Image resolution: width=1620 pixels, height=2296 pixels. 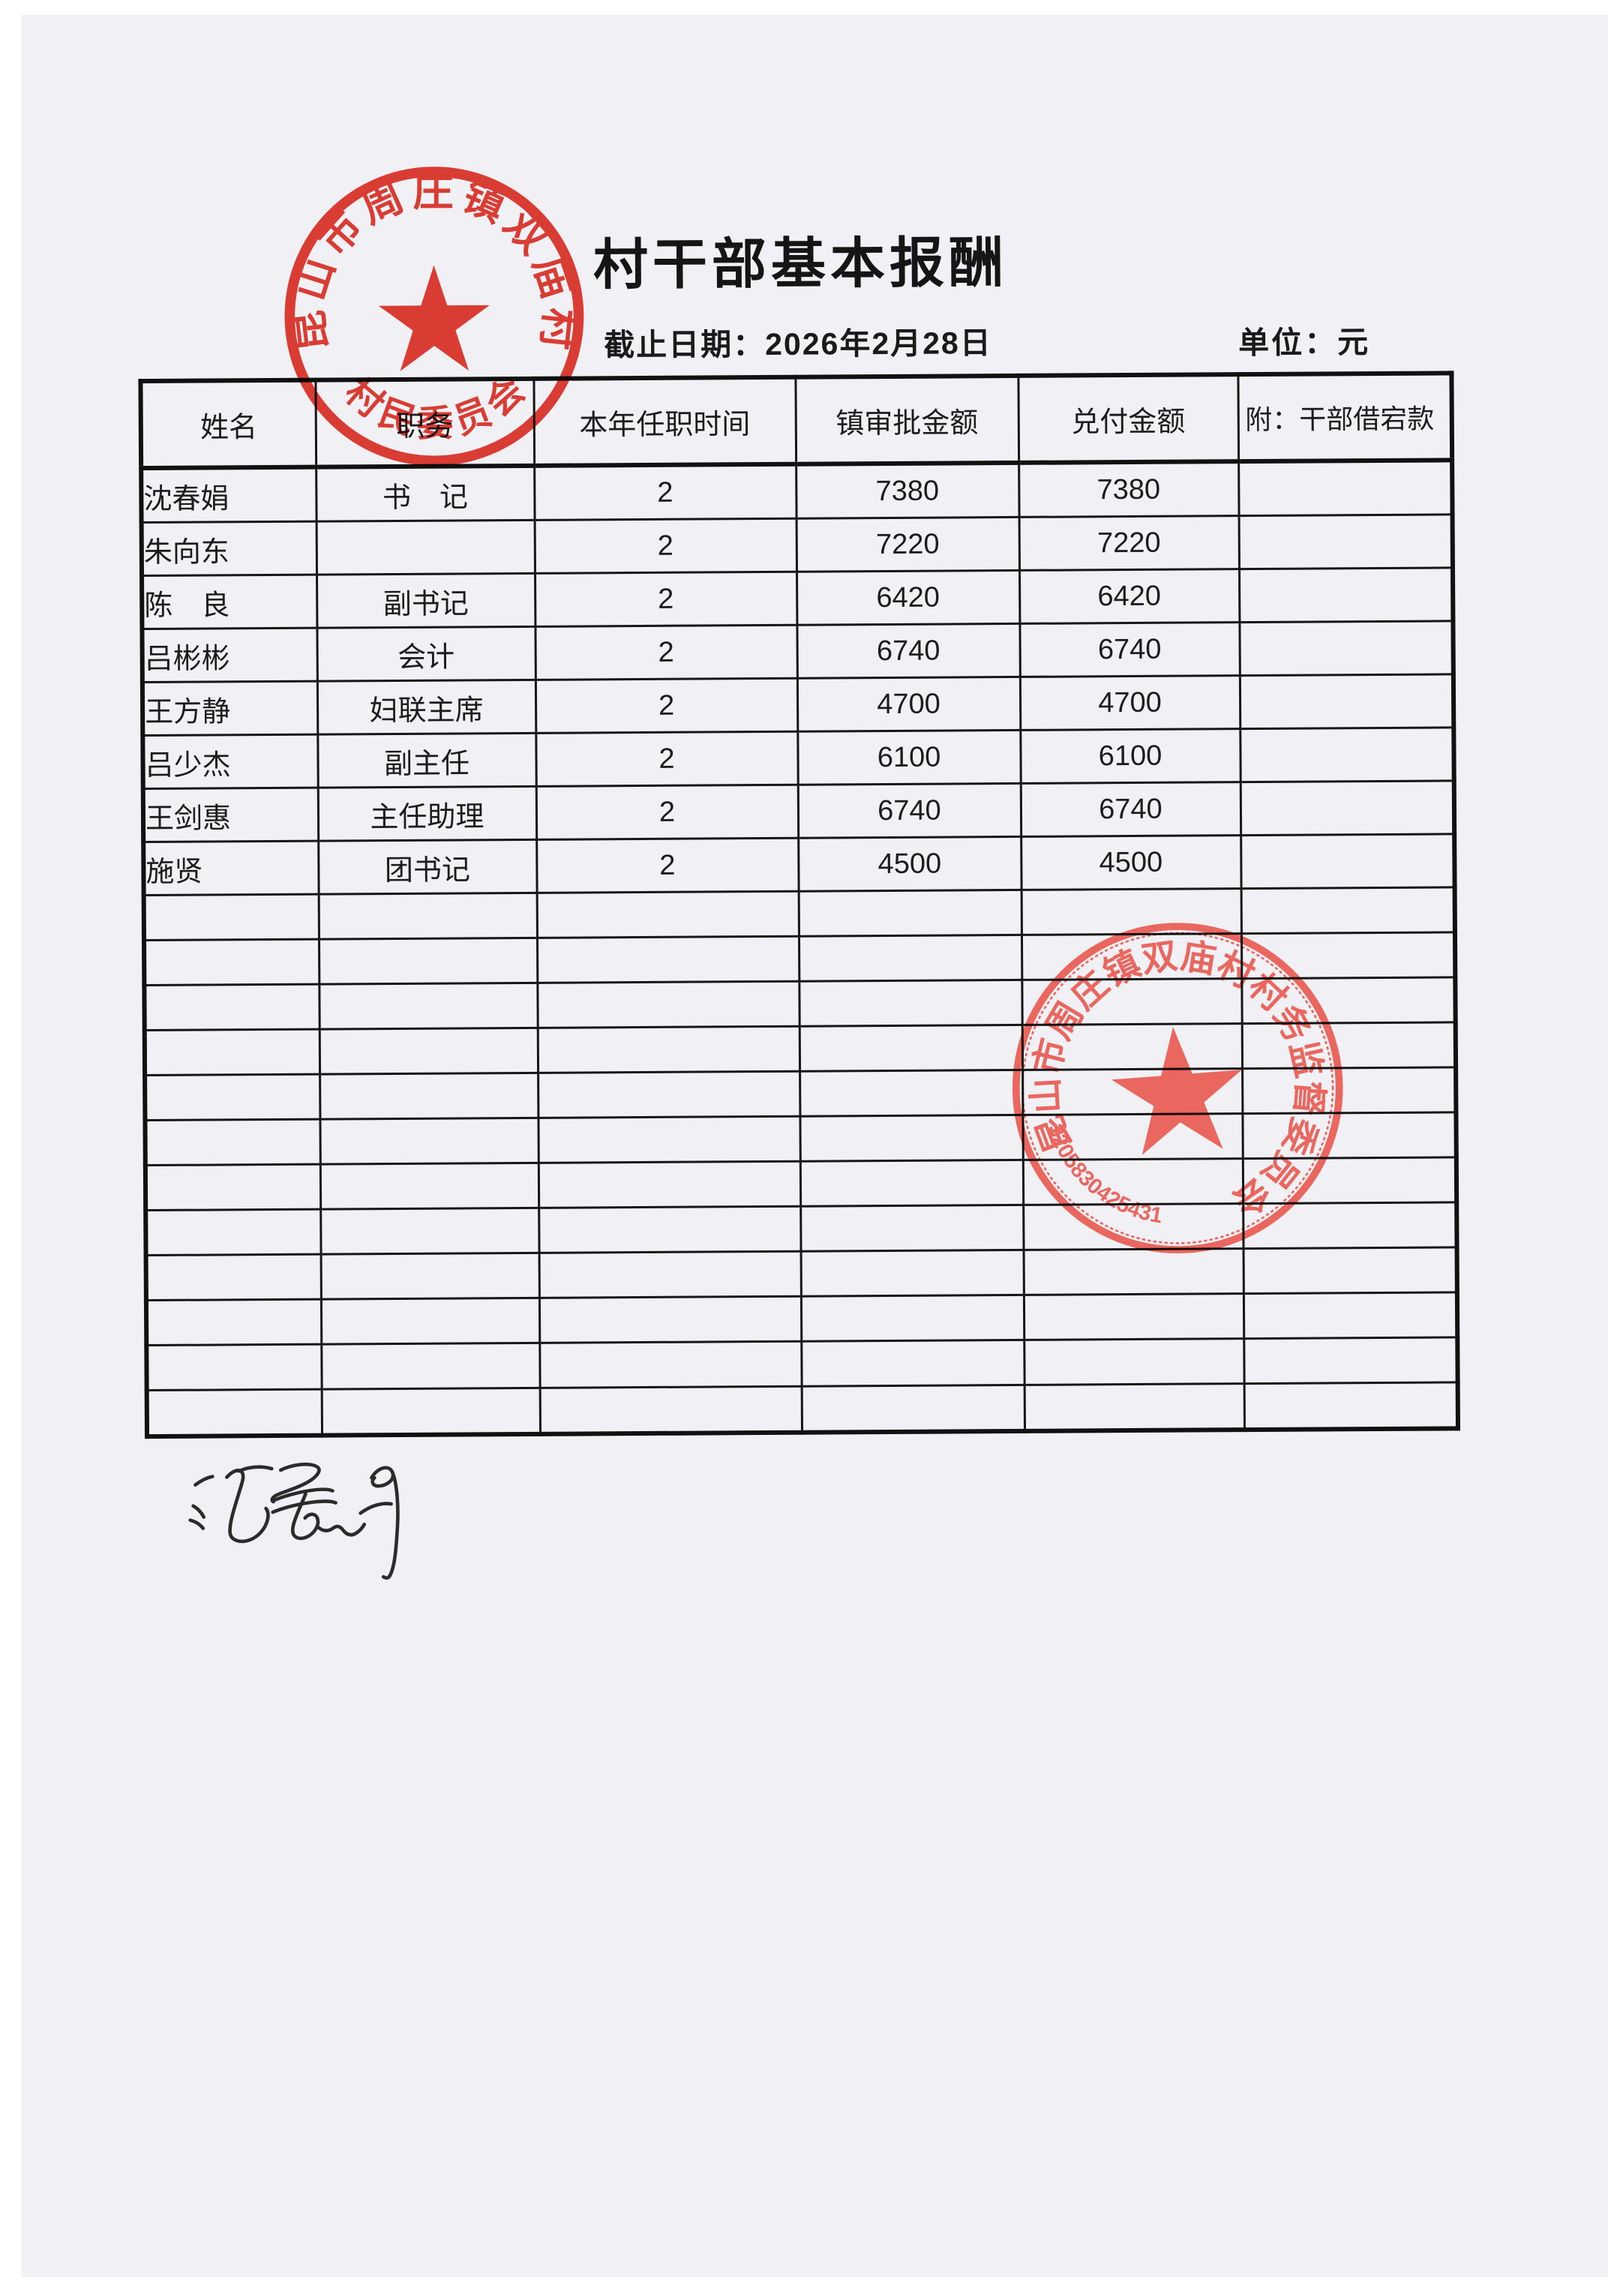 I want to click on cutoff-date-label: 截止日期：2026年2月28日, so click(x=798, y=344).